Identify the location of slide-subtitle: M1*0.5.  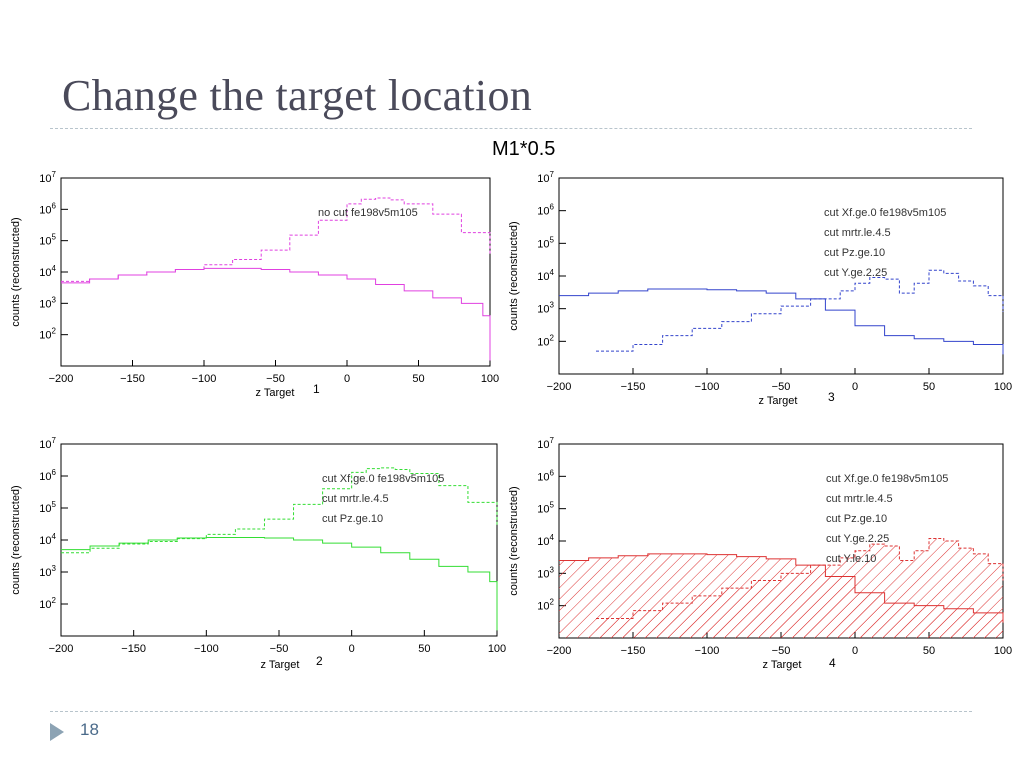
(524, 149).